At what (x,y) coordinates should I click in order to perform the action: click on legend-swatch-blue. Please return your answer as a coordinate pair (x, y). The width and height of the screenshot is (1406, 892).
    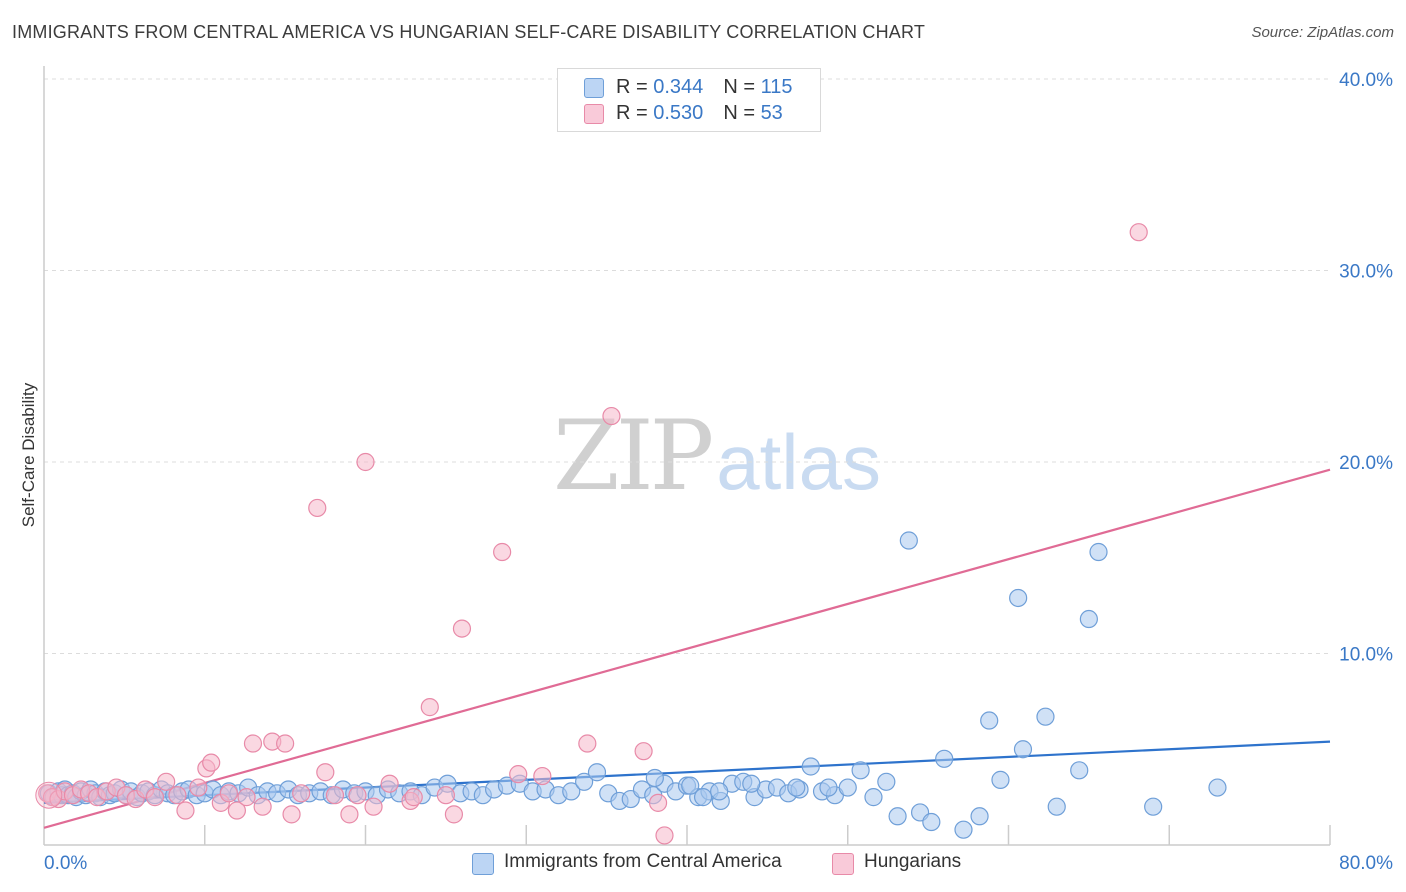
    Looking at the image, I should click on (594, 88).